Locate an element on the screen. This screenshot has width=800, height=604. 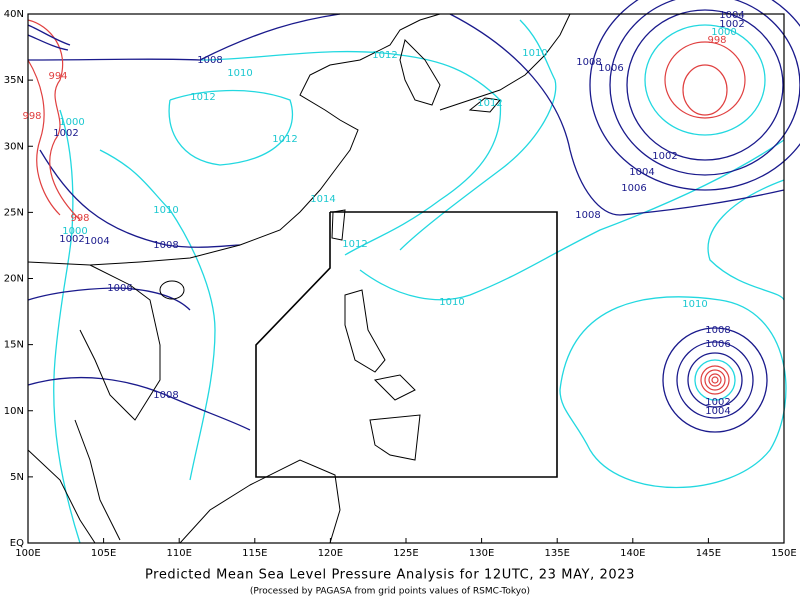
y-tick-label: 40N is located at coordinates (14, 14).